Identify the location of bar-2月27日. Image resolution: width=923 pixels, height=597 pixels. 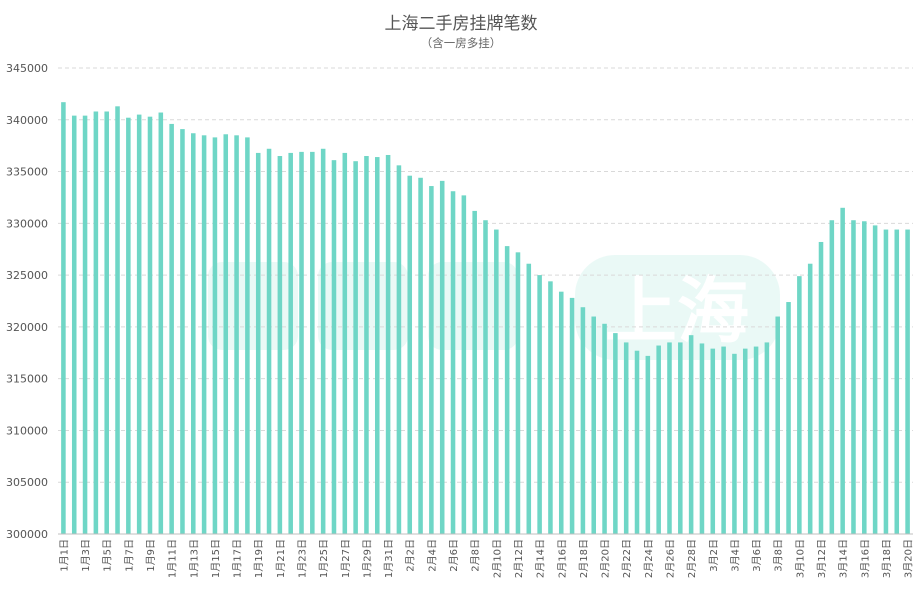
(680, 438).